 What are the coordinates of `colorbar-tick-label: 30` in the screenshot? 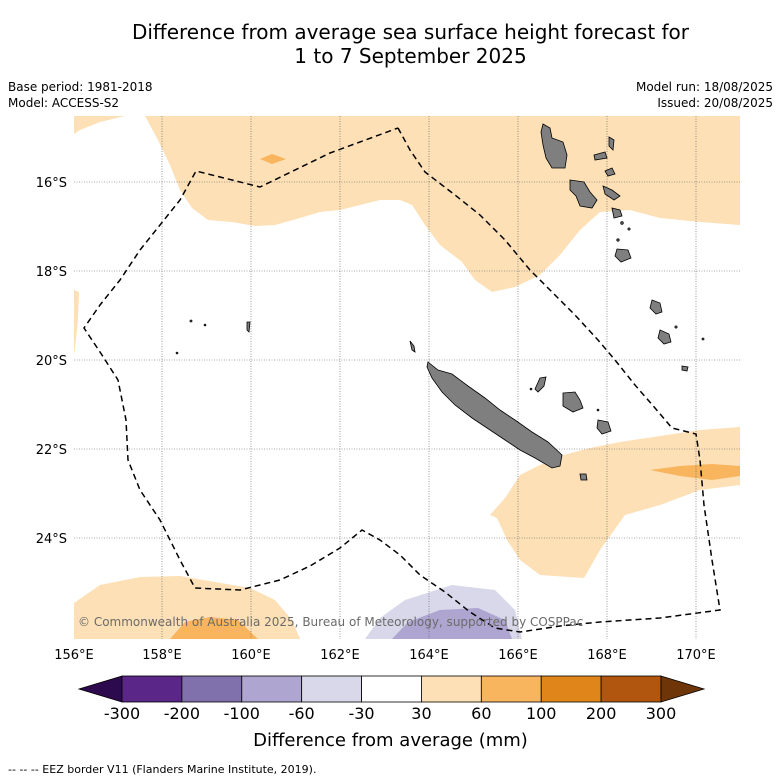 It's located at (421, 713).